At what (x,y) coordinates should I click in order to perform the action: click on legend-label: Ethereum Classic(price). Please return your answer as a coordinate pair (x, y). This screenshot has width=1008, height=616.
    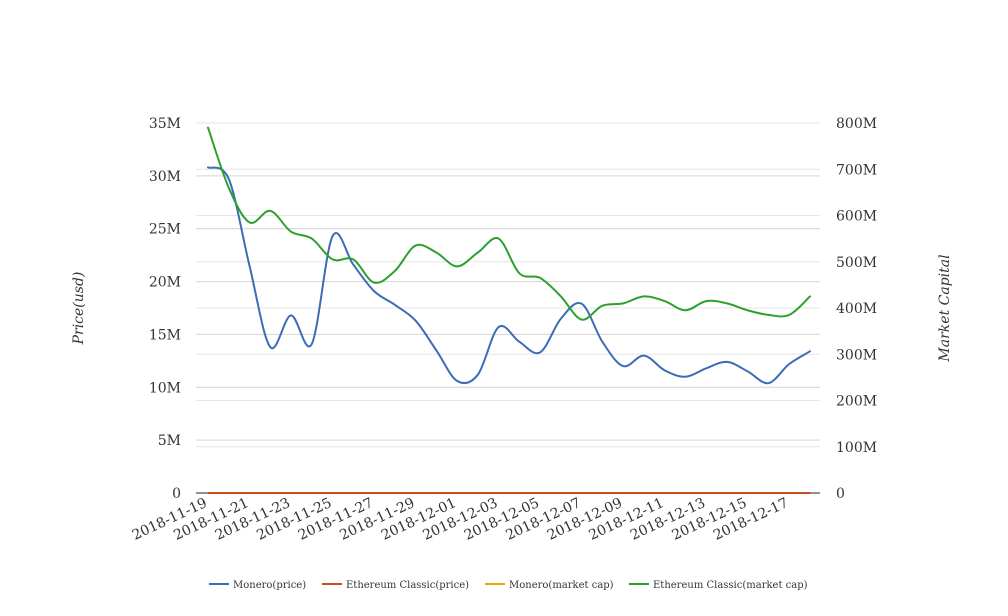
    Looking at the image, I should click on (407, 585).